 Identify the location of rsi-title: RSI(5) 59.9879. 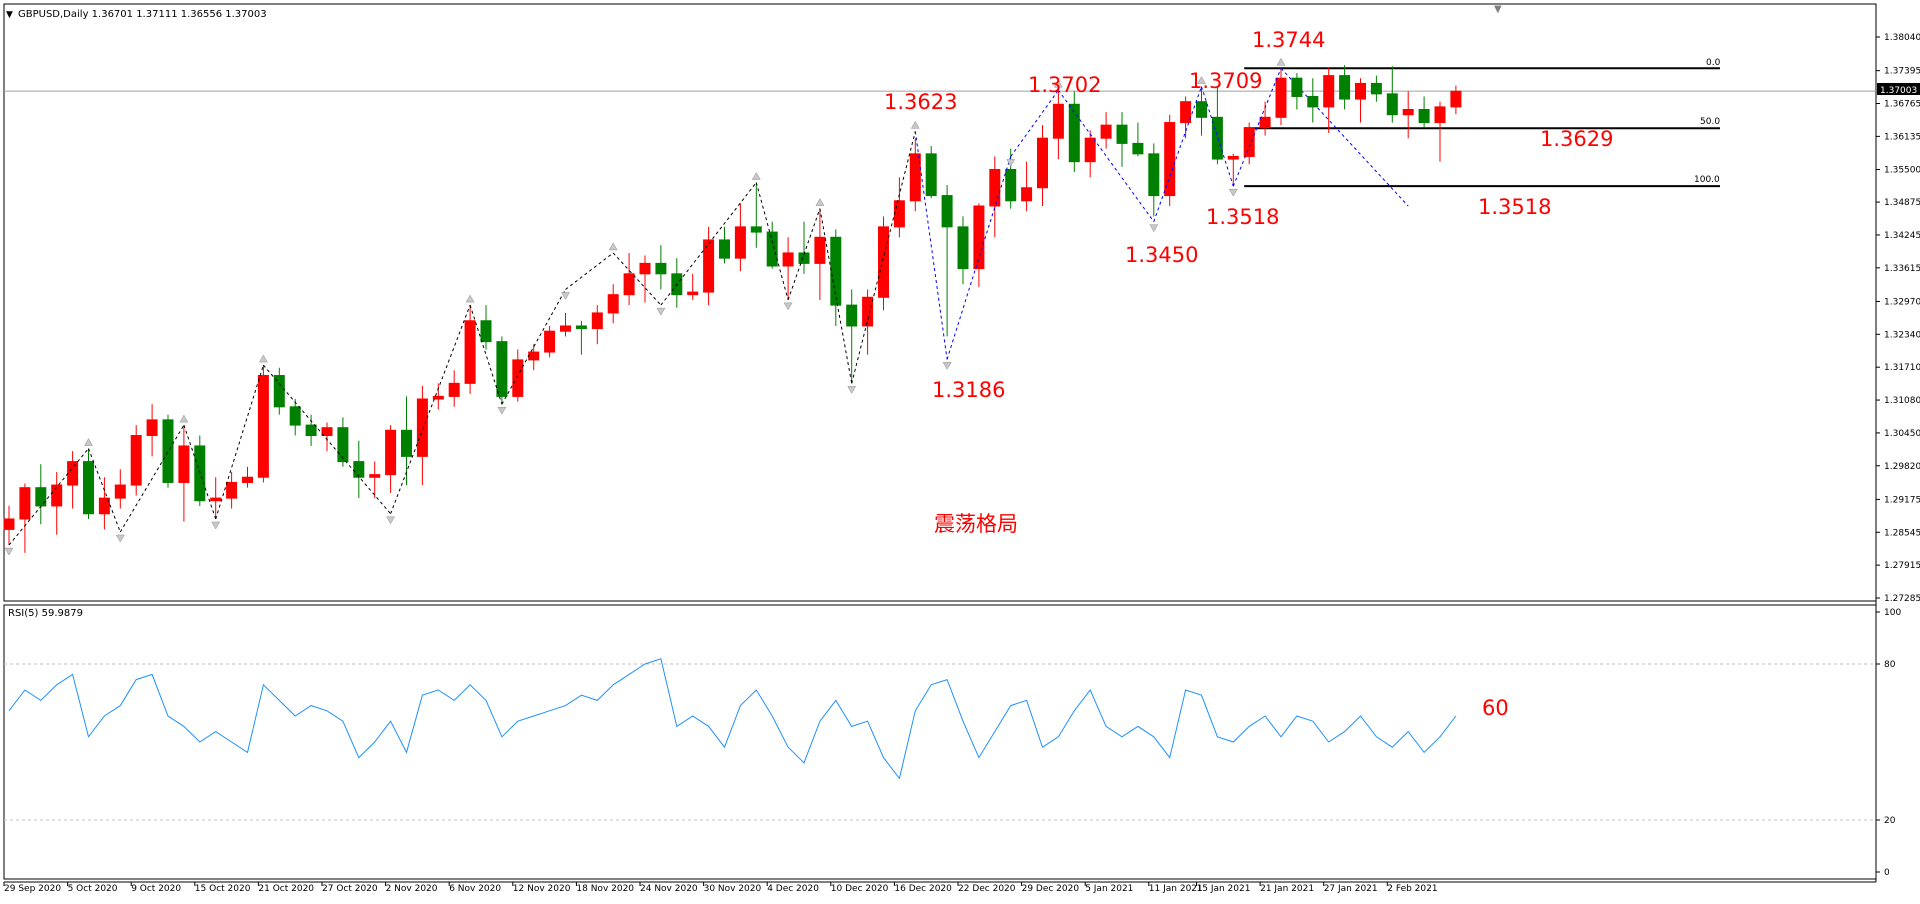
(45, 613).